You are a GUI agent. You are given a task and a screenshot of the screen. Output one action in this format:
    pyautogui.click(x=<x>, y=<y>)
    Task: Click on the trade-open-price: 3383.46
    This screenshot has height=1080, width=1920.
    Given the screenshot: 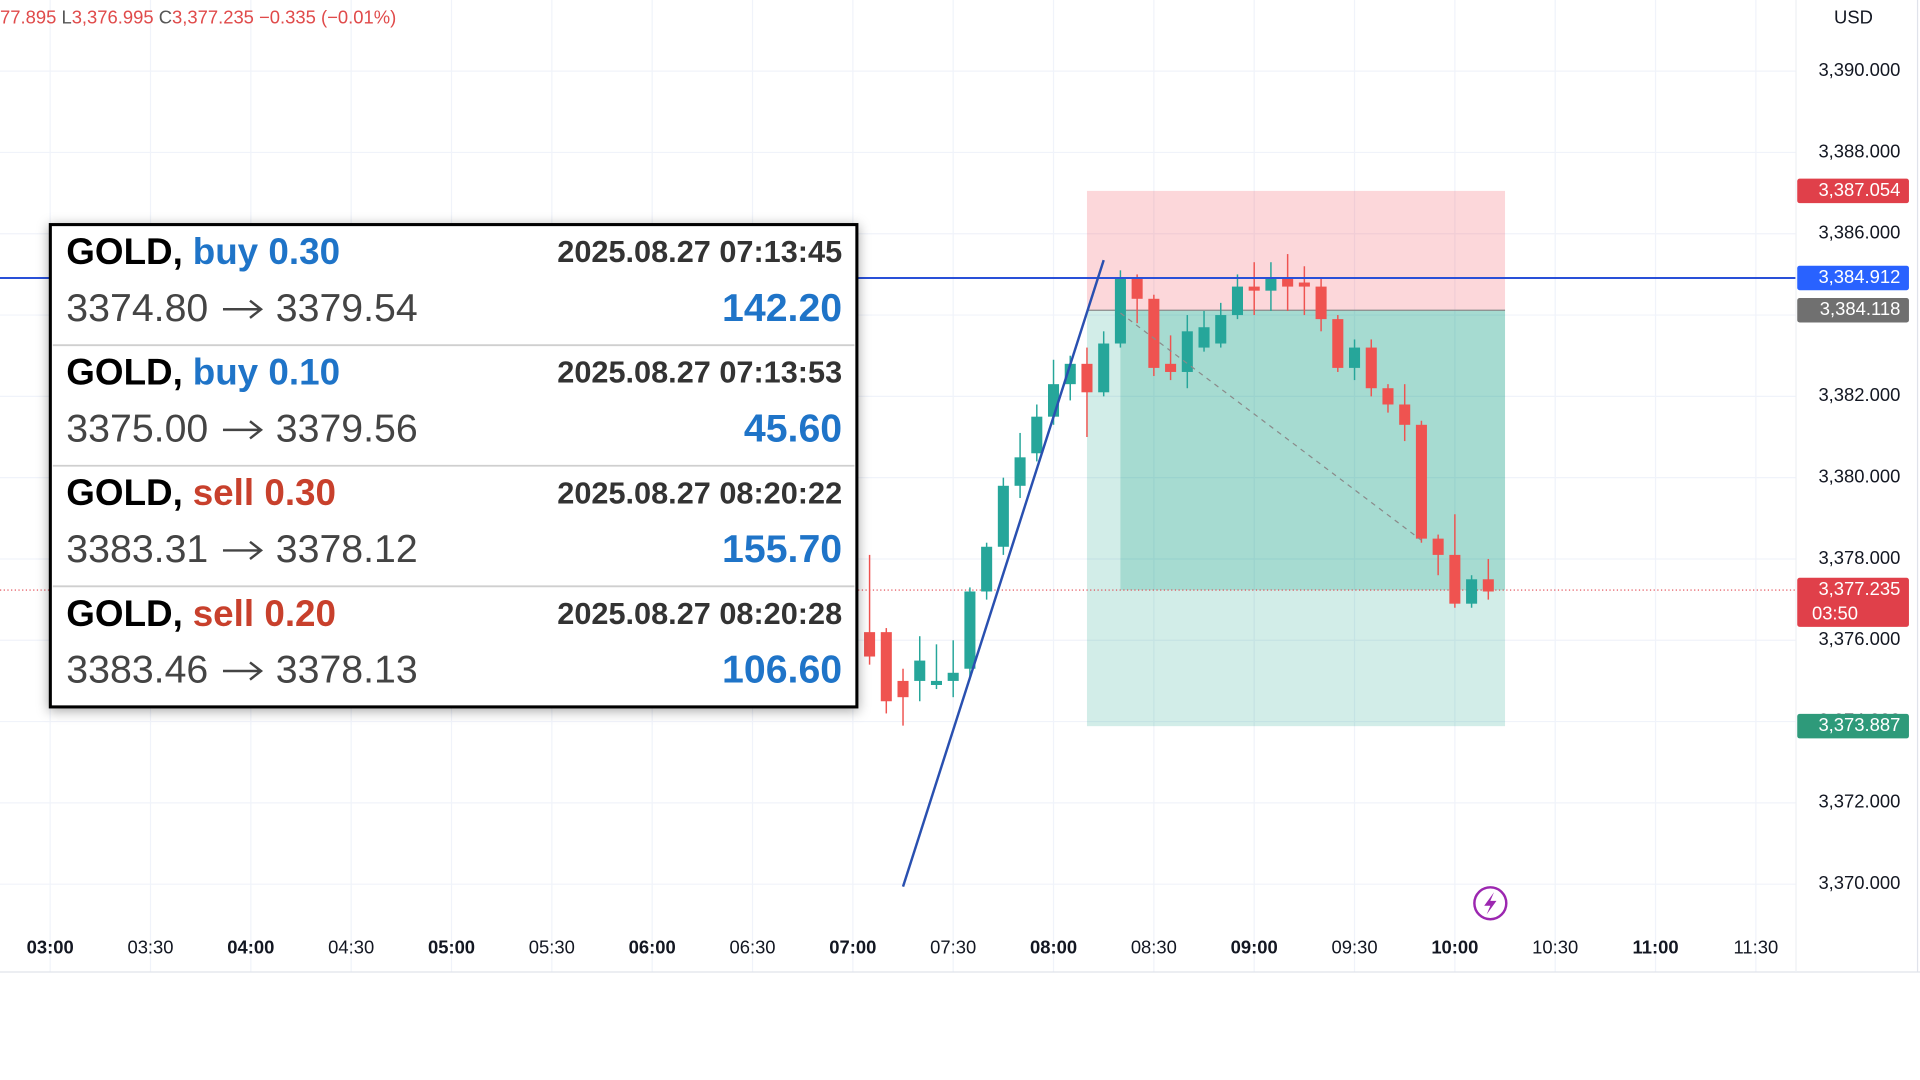 What is the action you would take?
    pyautogui.click(x=137, y=670)
    